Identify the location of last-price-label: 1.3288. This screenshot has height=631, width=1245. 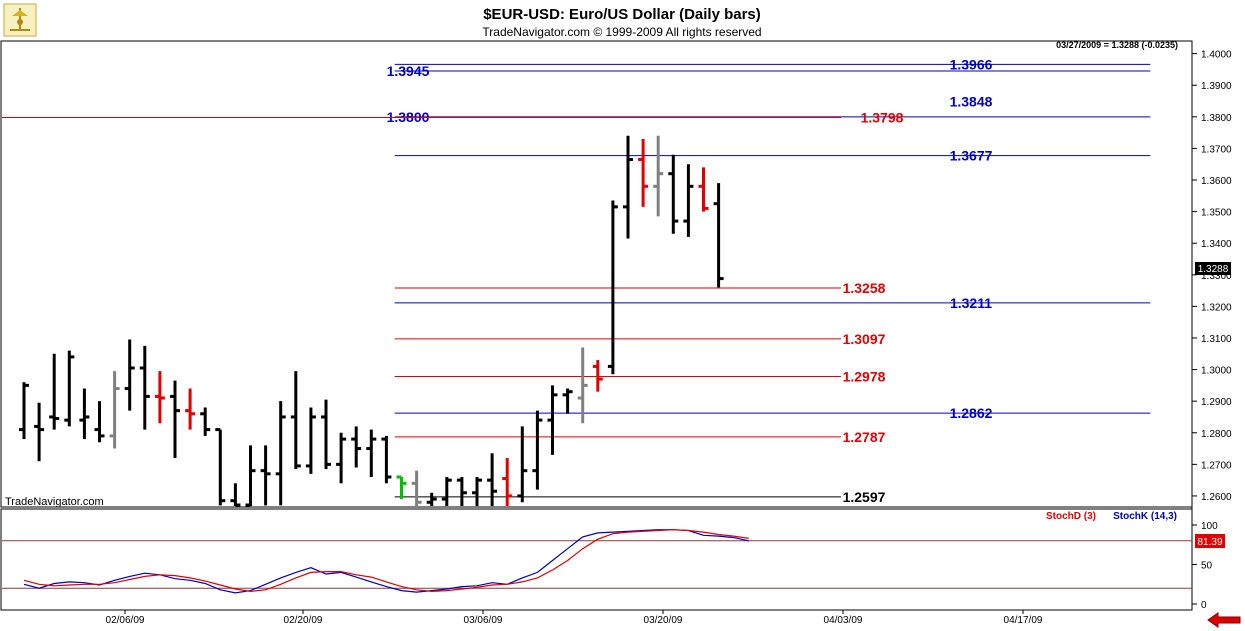
(1213, 269).